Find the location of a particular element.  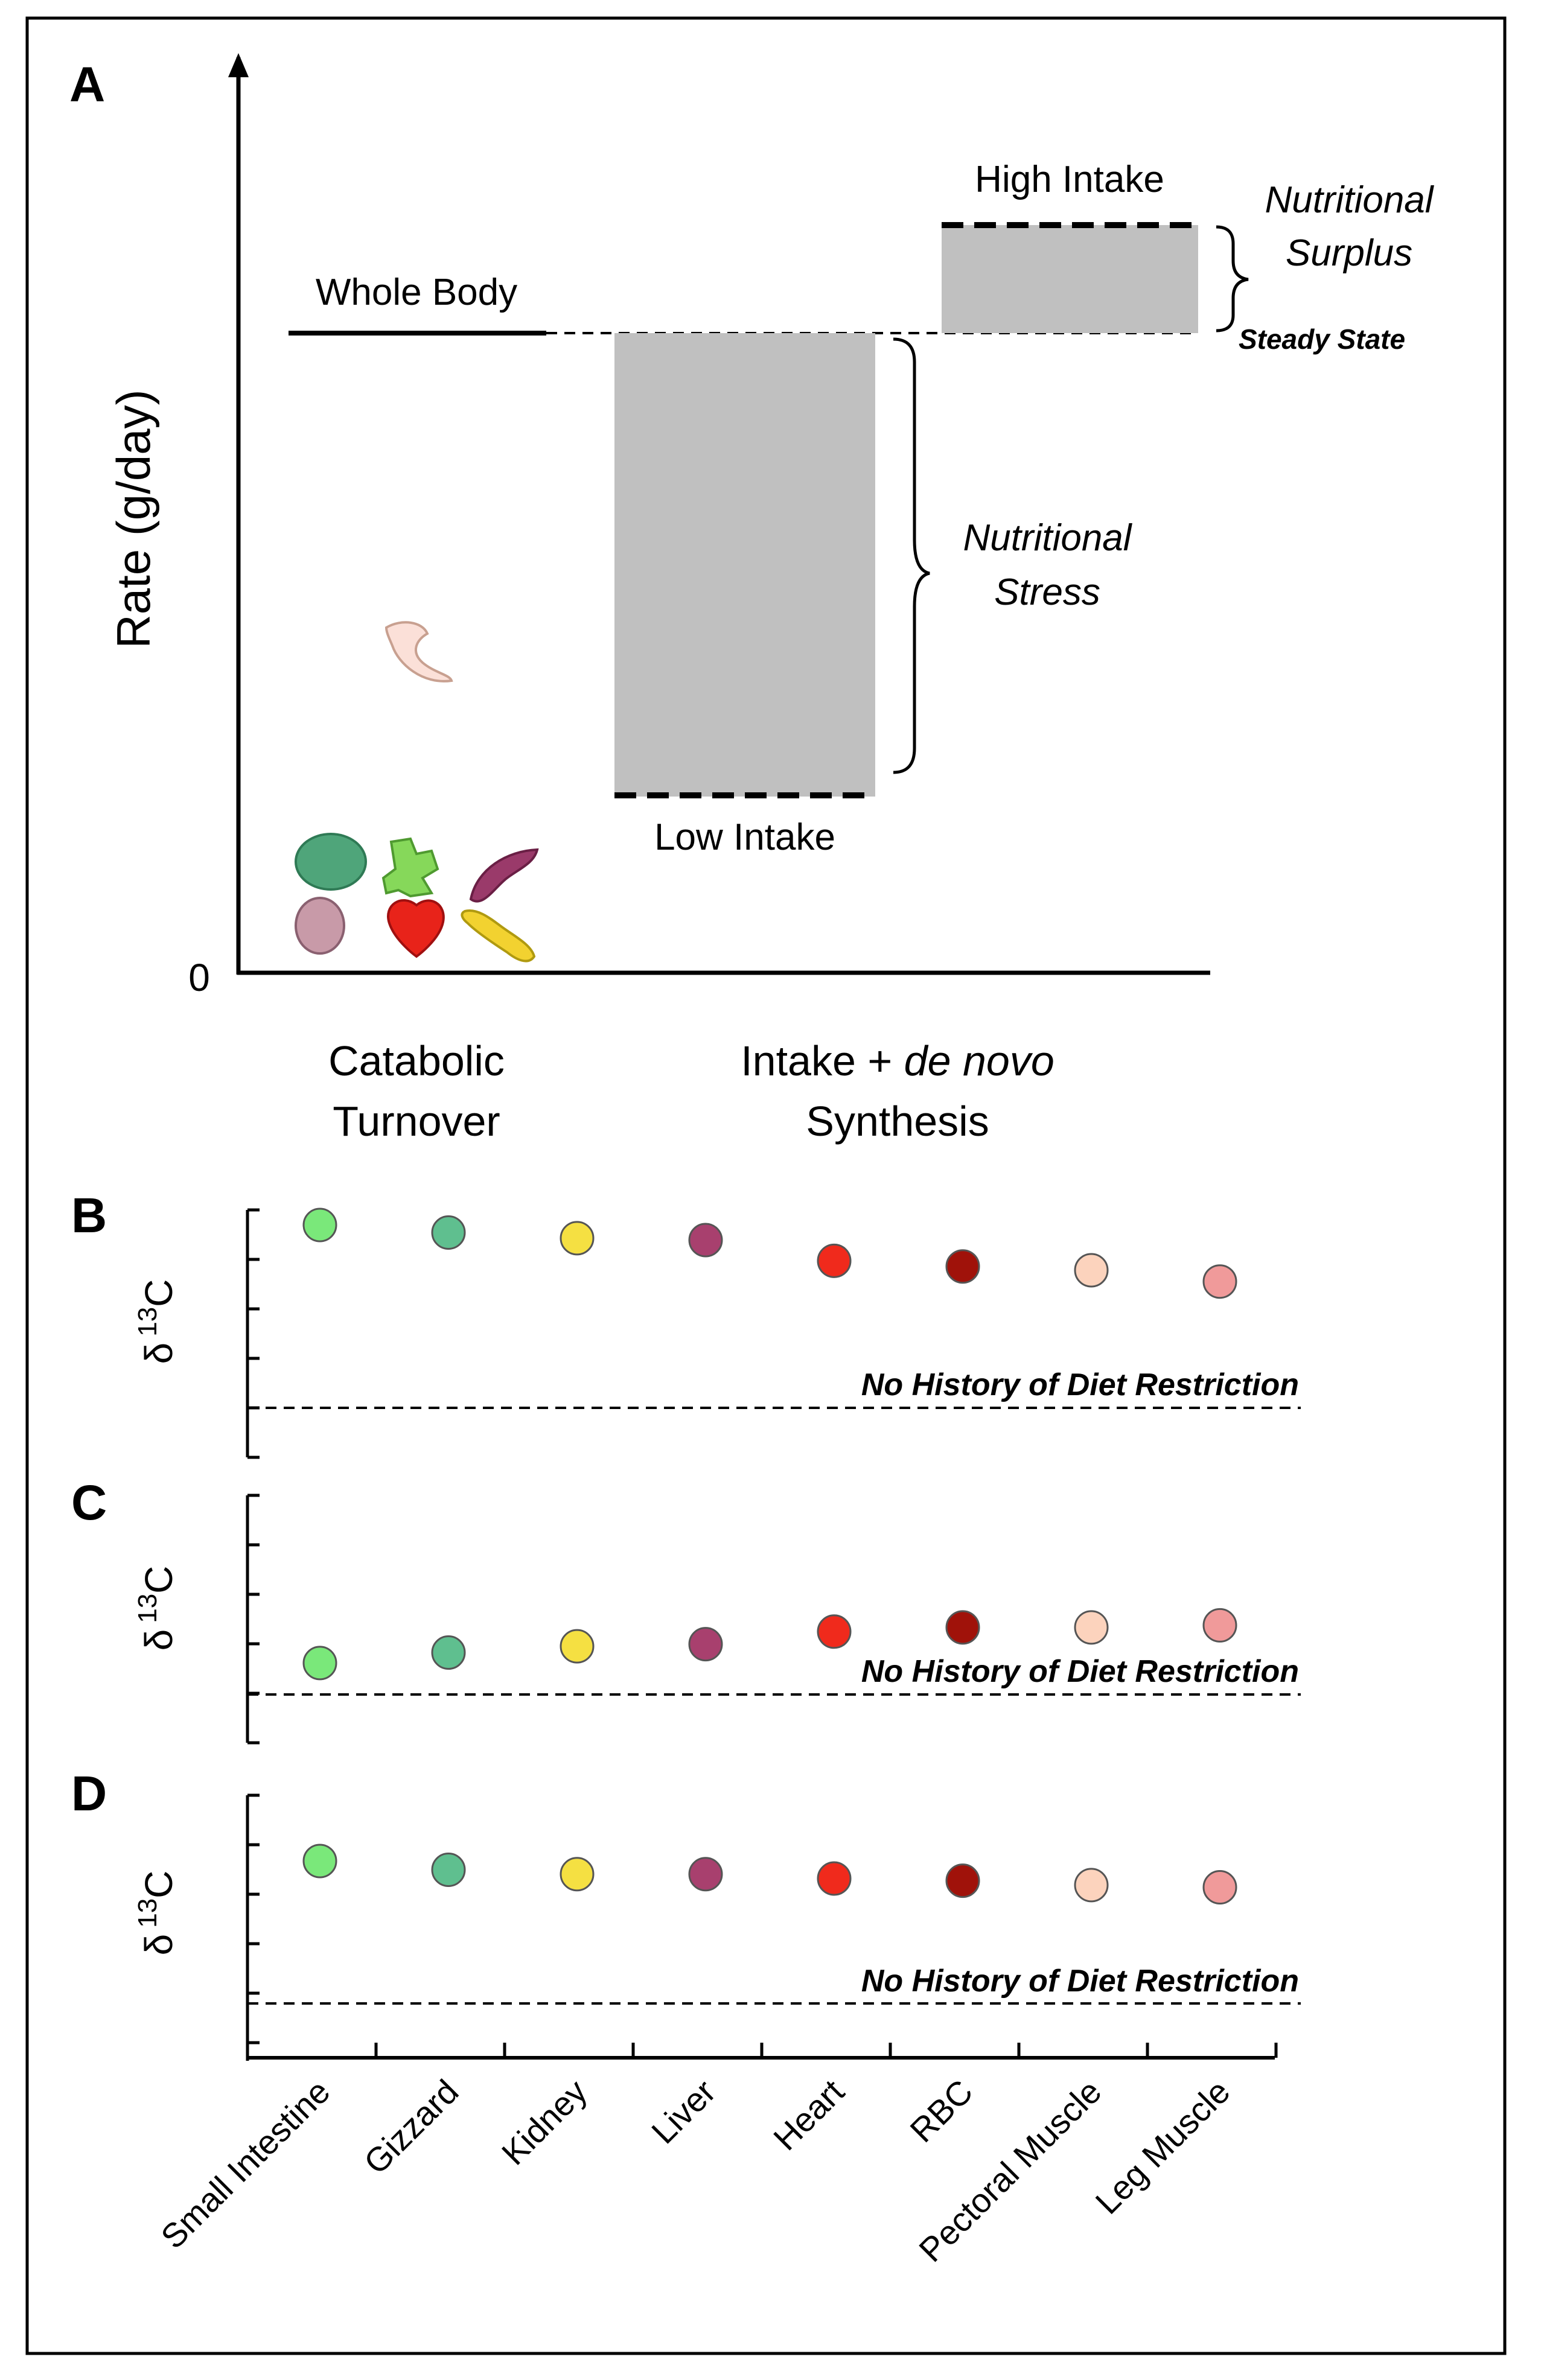

organ-icons is located at coordinates (417, 792).